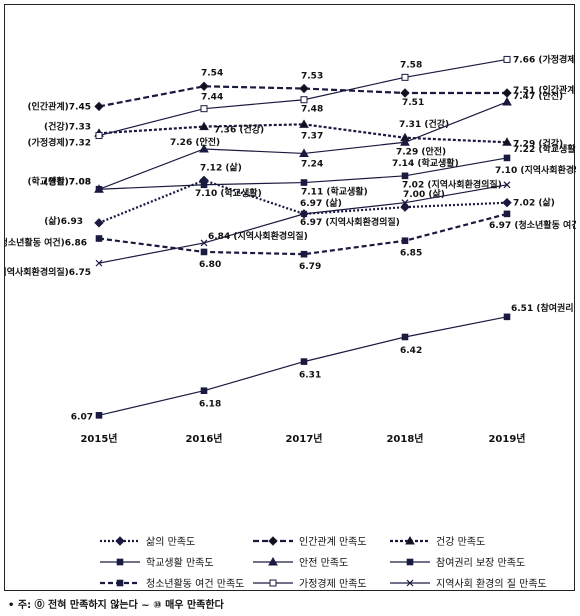 The height and width of the screenshot is (616, 580). What do you see at coordinates (82, 417) in the screenshot?
I see `data-label-rights-0: 6.07` at bounding box center [82, 417].